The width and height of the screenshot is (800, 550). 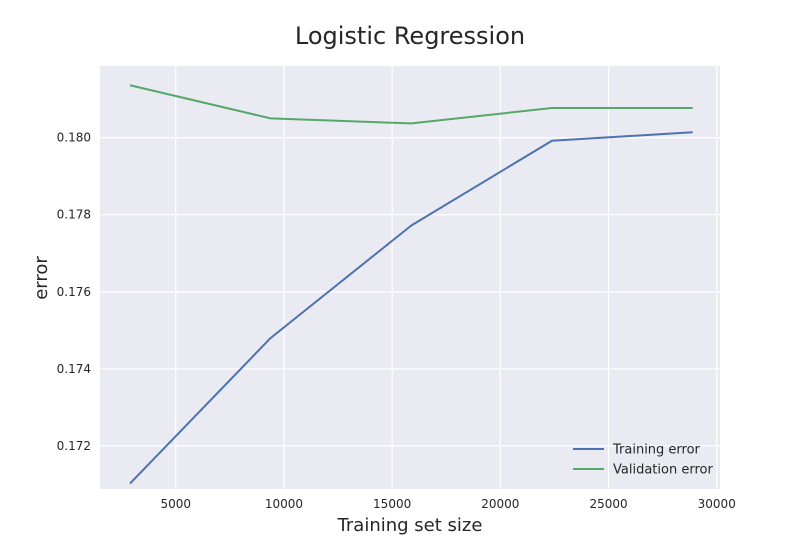 I want to click on y-tick-label: 0.178, so click(x=74, y=215).